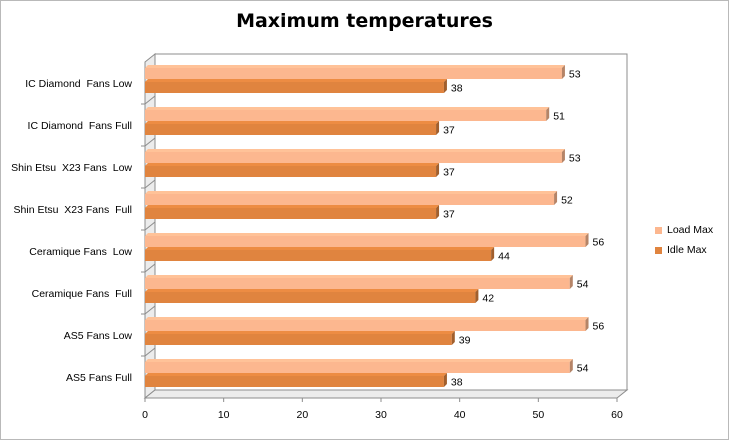 The image size is (729, 440). I want to click on legend-item-load-max: Load Max, so click(684, 230).